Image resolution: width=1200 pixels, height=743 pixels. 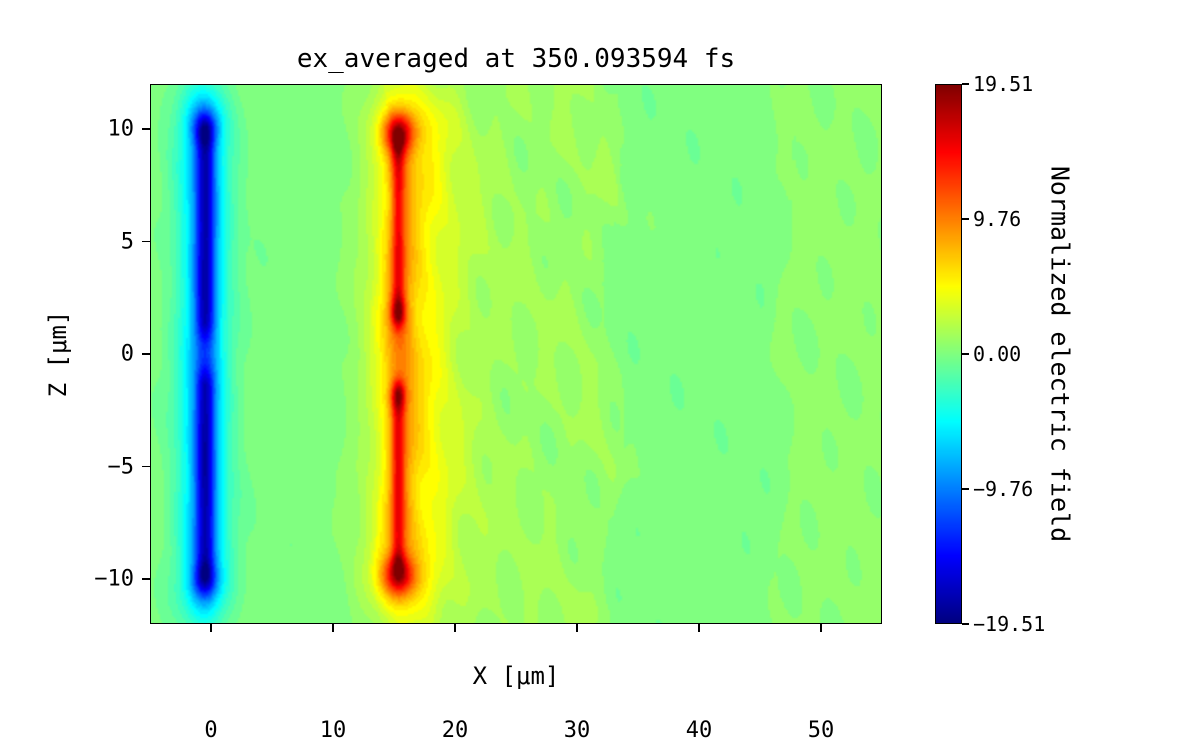 I want to click on colorbar-tick-label: −9.76, so click(x=1003, y=489).